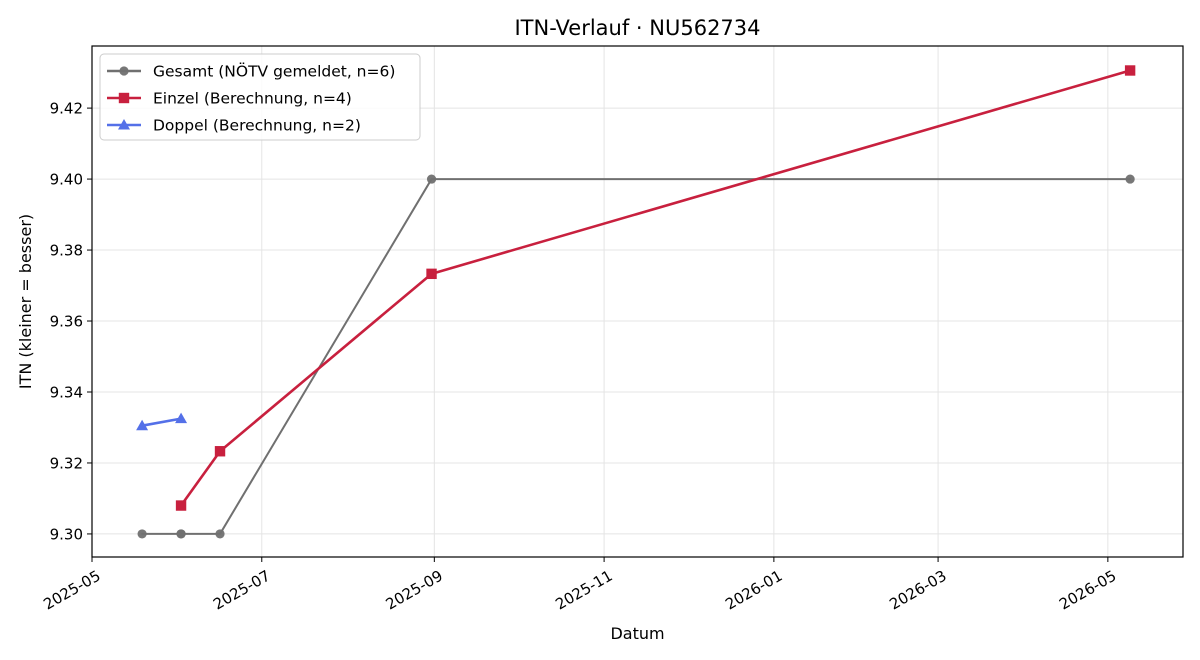 This screenshot has height=660, width=1200. Describe the element at coordinates (25, 301) in the screenshot. I see `y-axis-title: ITN (kleiner = besser)` at that location.